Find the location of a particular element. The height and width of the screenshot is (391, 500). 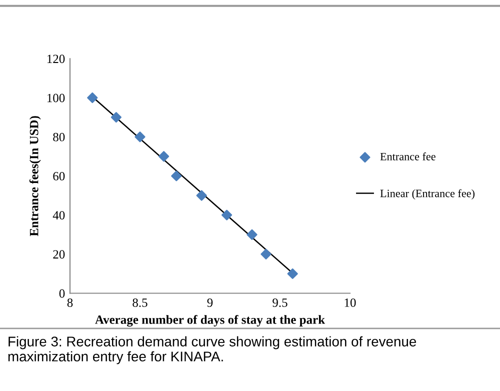

y-tick-label: 80 is located at coordinates (59, 137).